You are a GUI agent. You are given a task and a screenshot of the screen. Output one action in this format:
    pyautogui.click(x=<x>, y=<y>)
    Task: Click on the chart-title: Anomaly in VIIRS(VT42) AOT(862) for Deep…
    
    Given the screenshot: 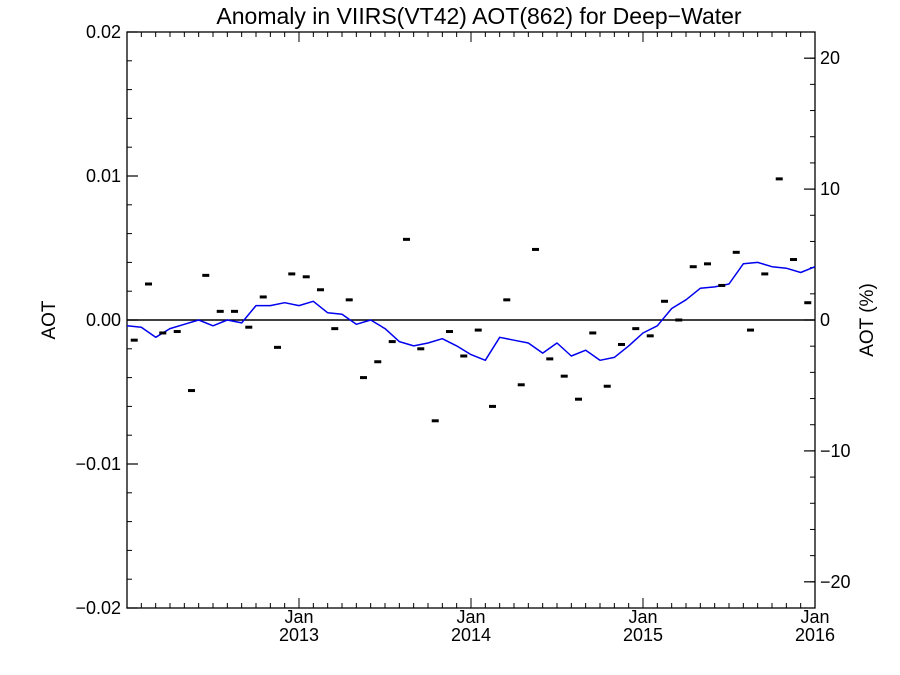 What is the action you would take?
    pyautogui.click(x=478, y=16)
    